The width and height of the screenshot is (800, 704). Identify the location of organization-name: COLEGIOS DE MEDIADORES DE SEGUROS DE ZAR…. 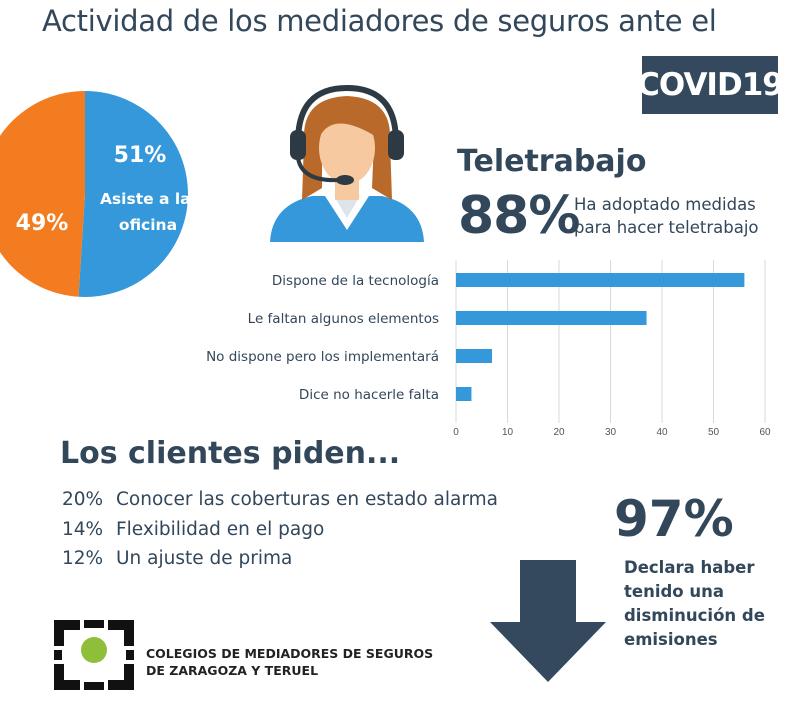
(289, 662).